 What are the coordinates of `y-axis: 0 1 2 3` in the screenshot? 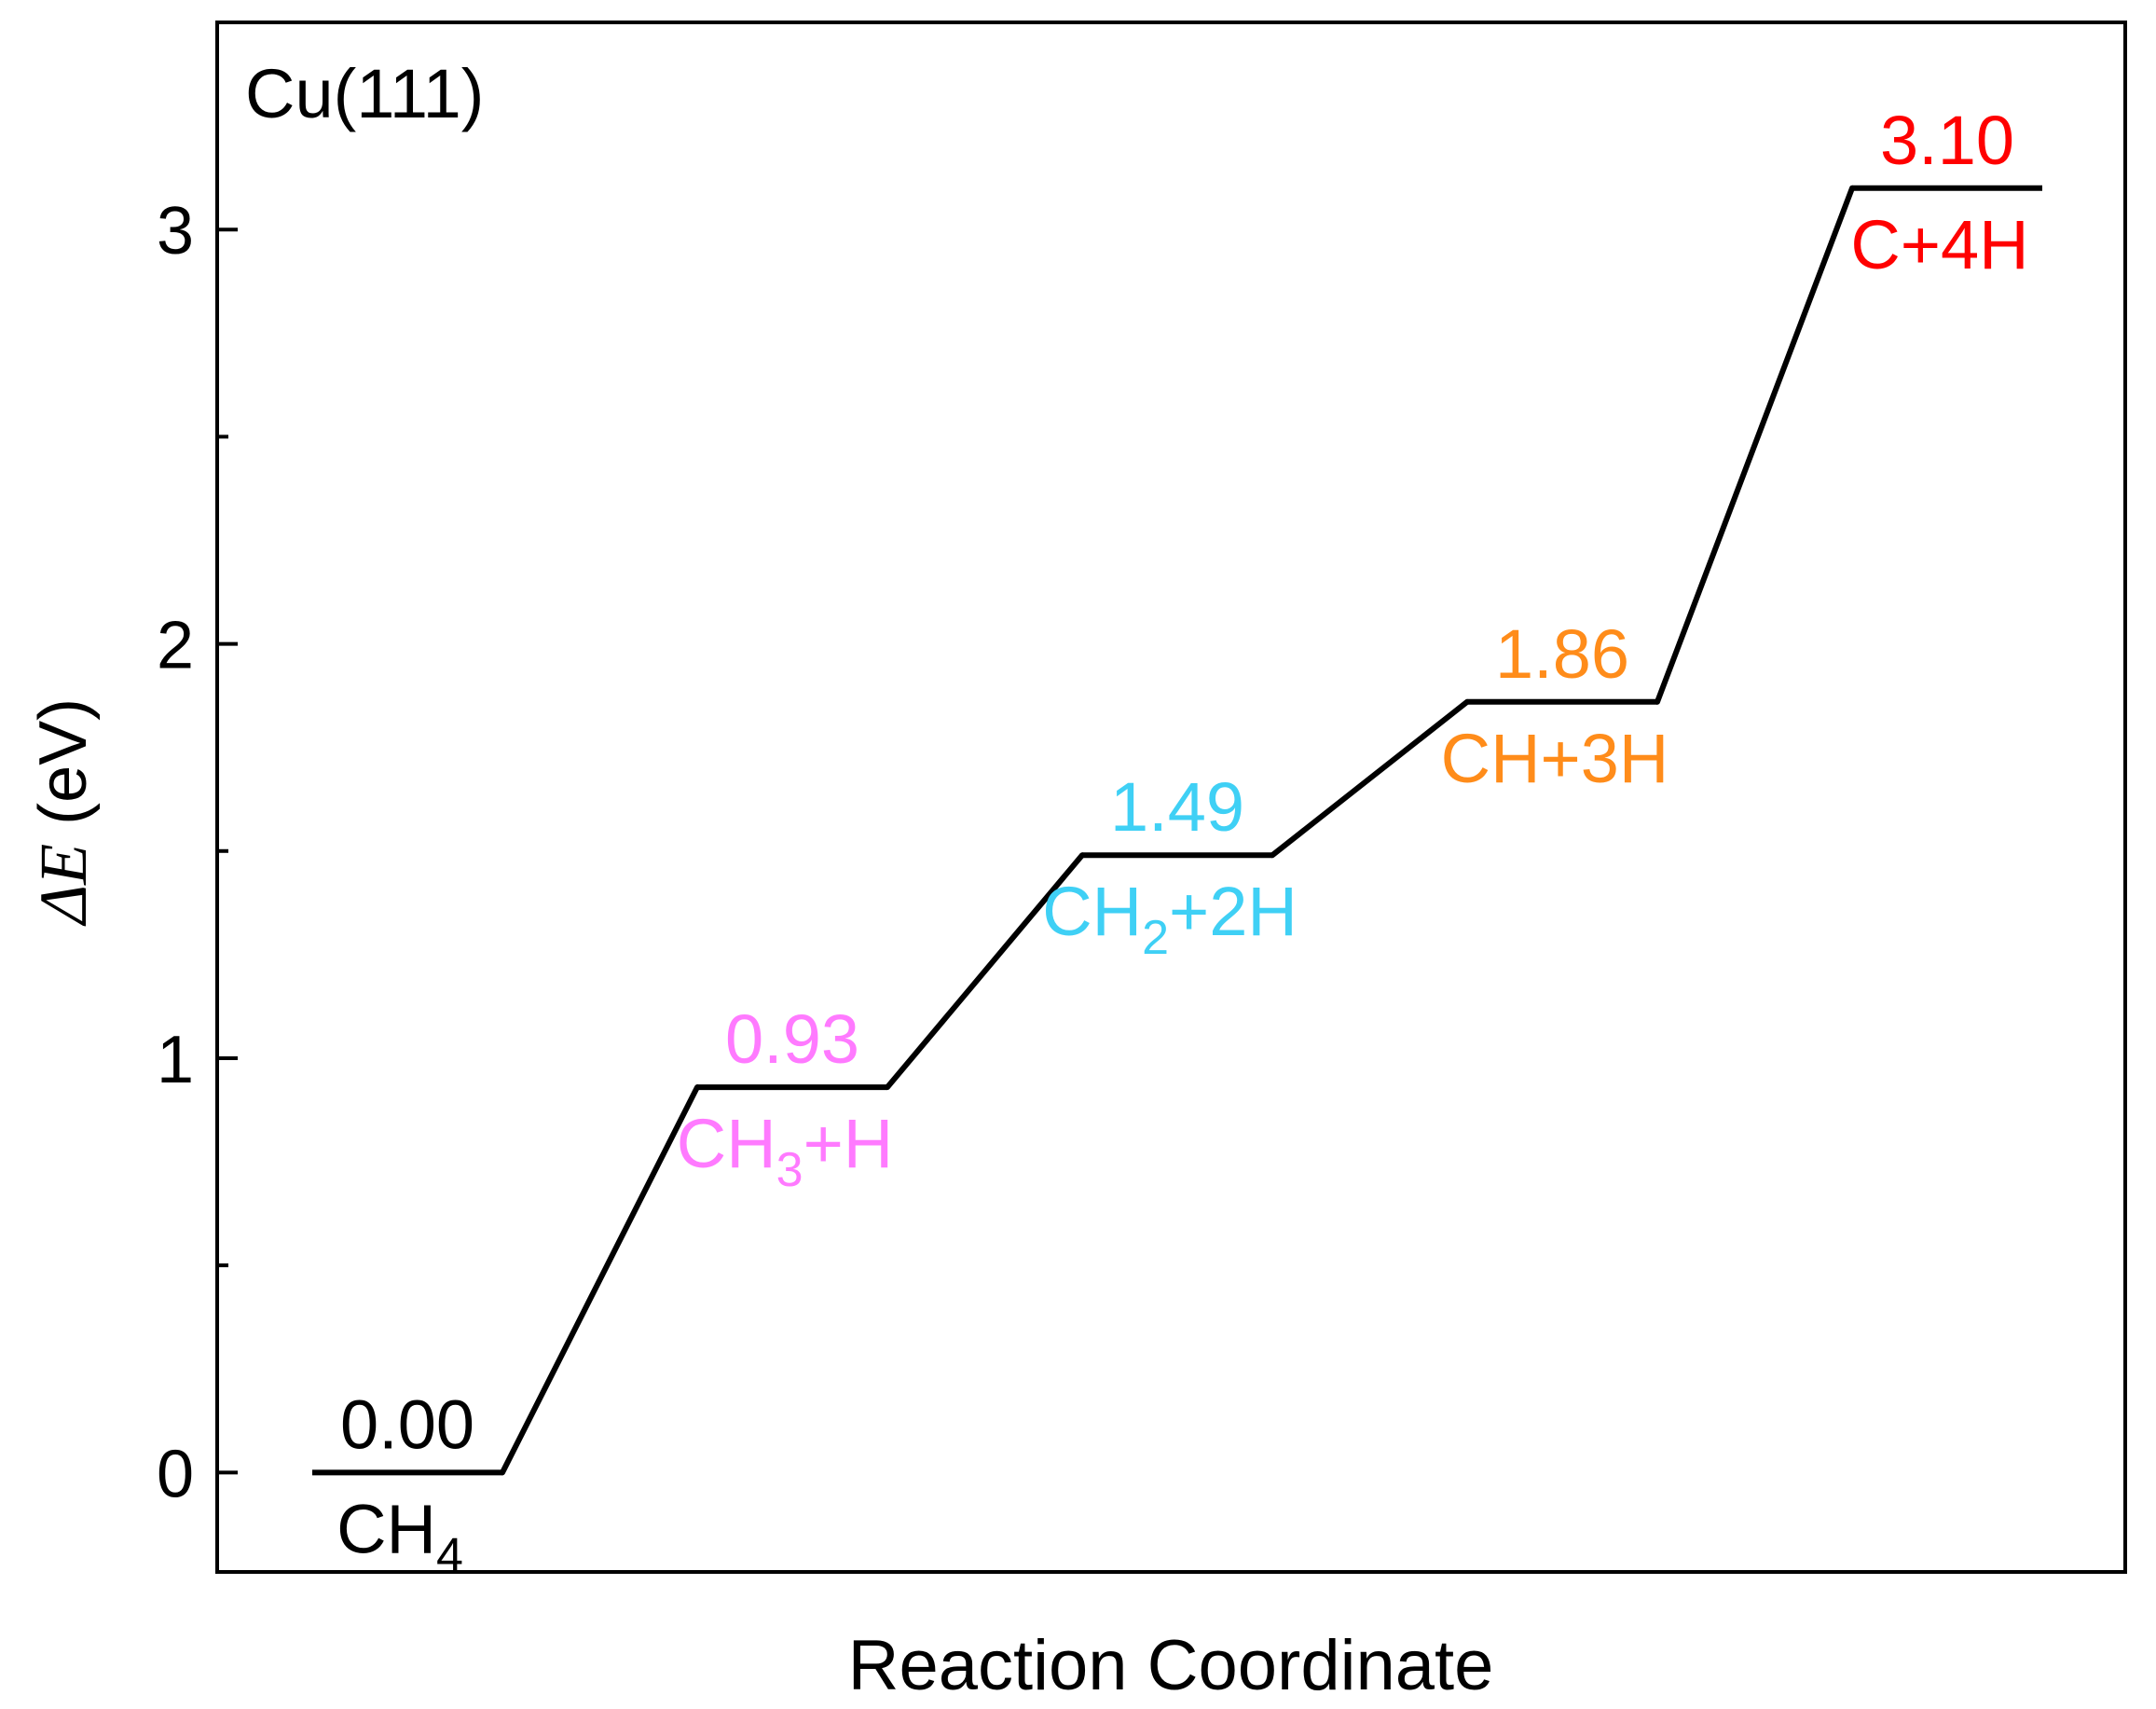 It's located at (197, 852).